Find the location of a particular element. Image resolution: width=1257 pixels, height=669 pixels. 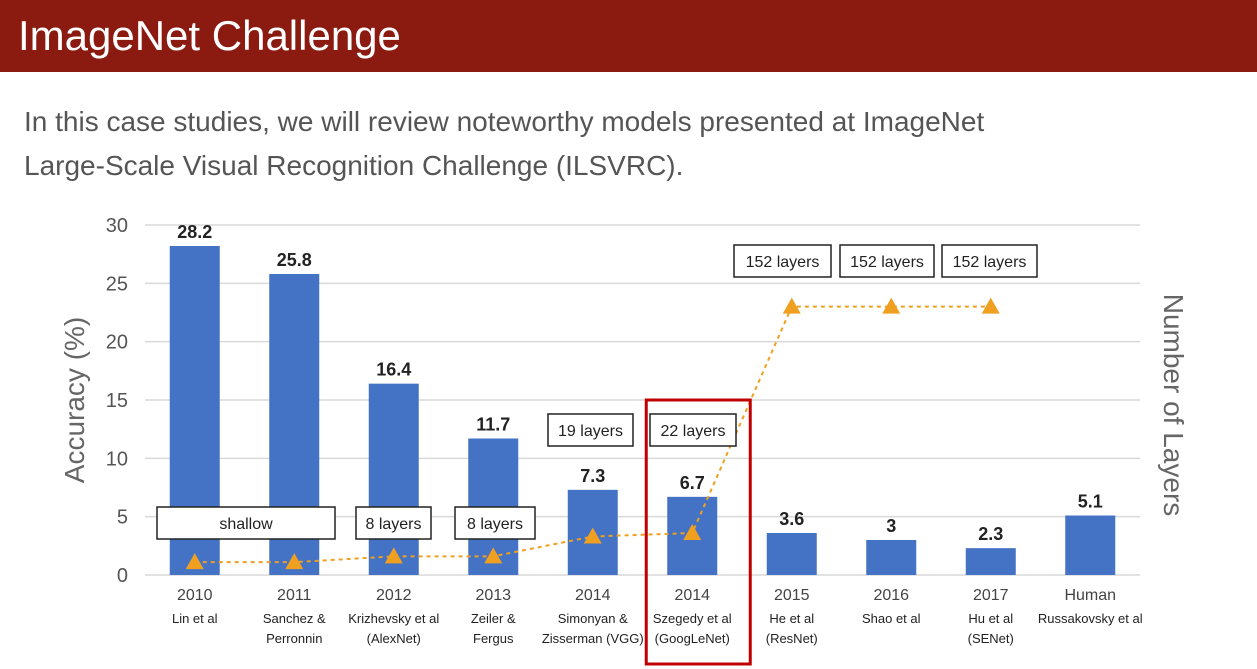

bar-value-label: 5.1 is located at coordinates (1090, 502).